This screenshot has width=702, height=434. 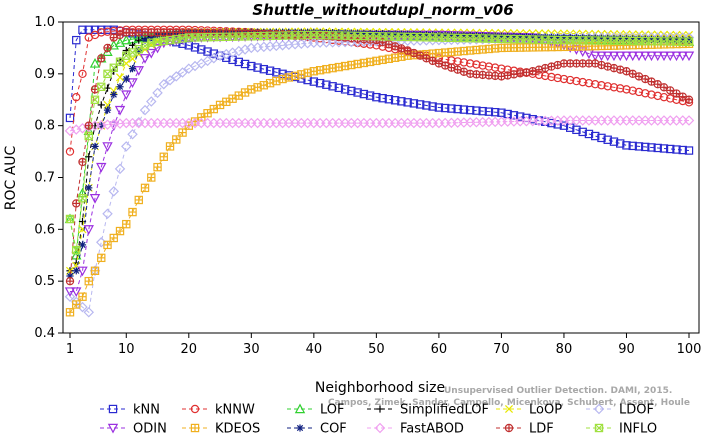 I want to click on x-tick-label: 40, so click(x=314, y=349).